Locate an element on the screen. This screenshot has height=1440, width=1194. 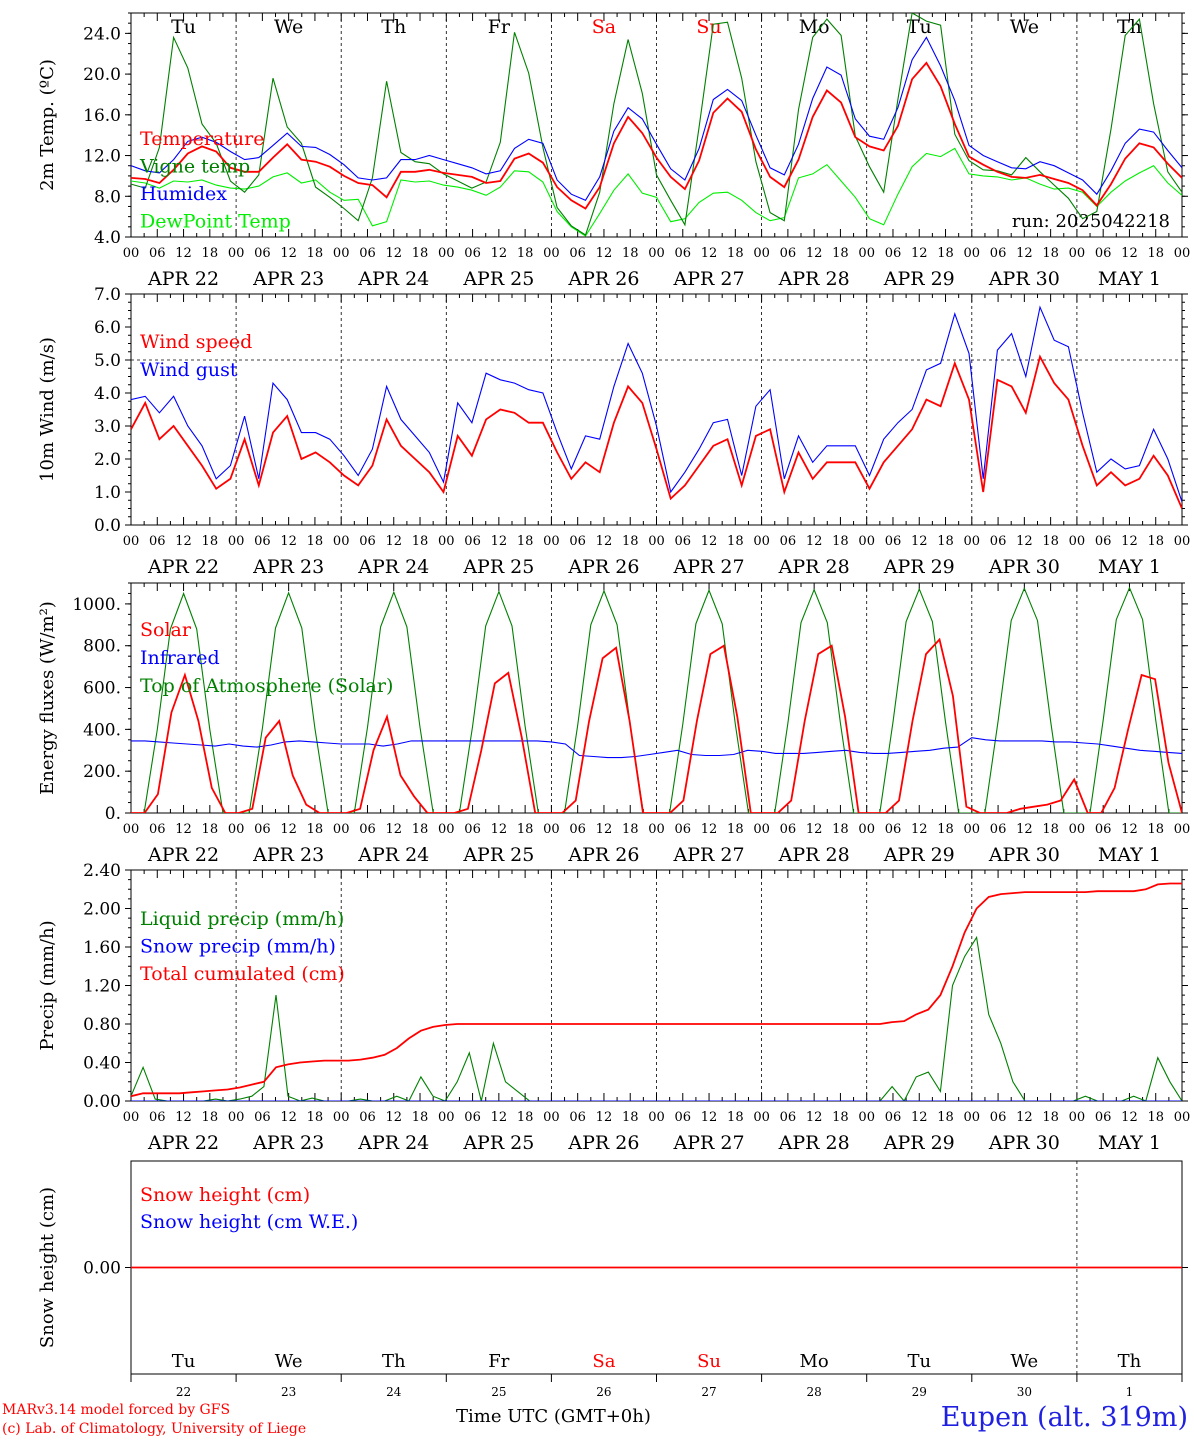
legend-entry: Solar is located at coordinates (166, 630).